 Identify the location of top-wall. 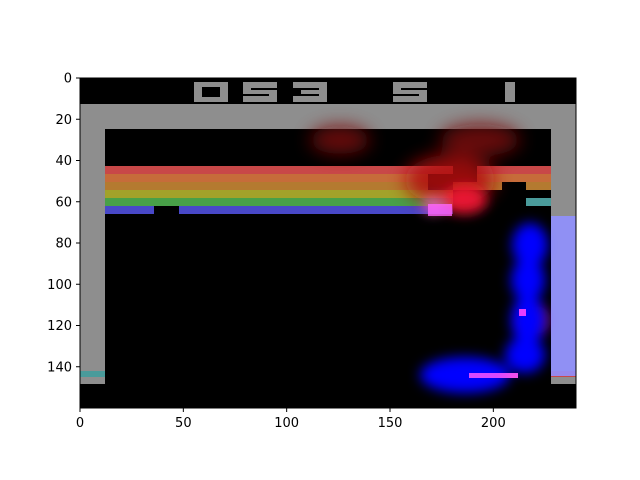
(328, 116).